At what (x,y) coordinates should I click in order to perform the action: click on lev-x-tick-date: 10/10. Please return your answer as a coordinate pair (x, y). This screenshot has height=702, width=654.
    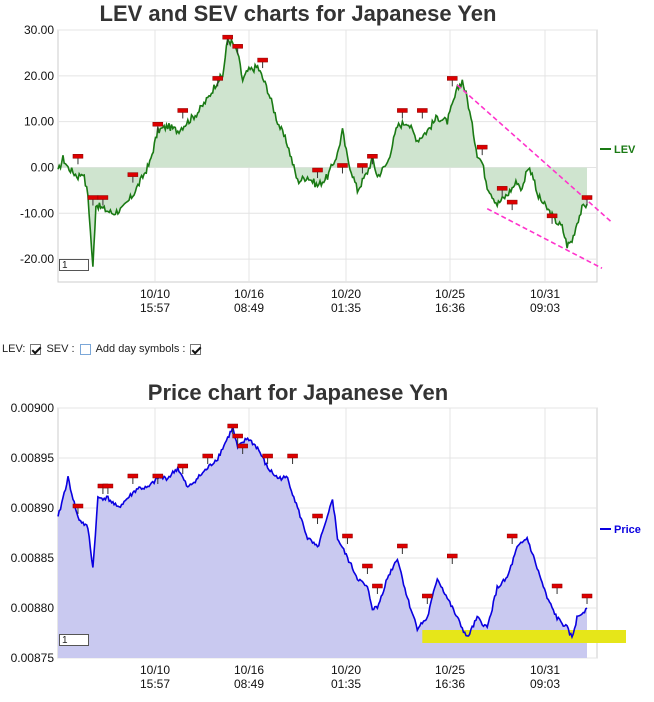
    Looking at the image, I should click on (155, 294).